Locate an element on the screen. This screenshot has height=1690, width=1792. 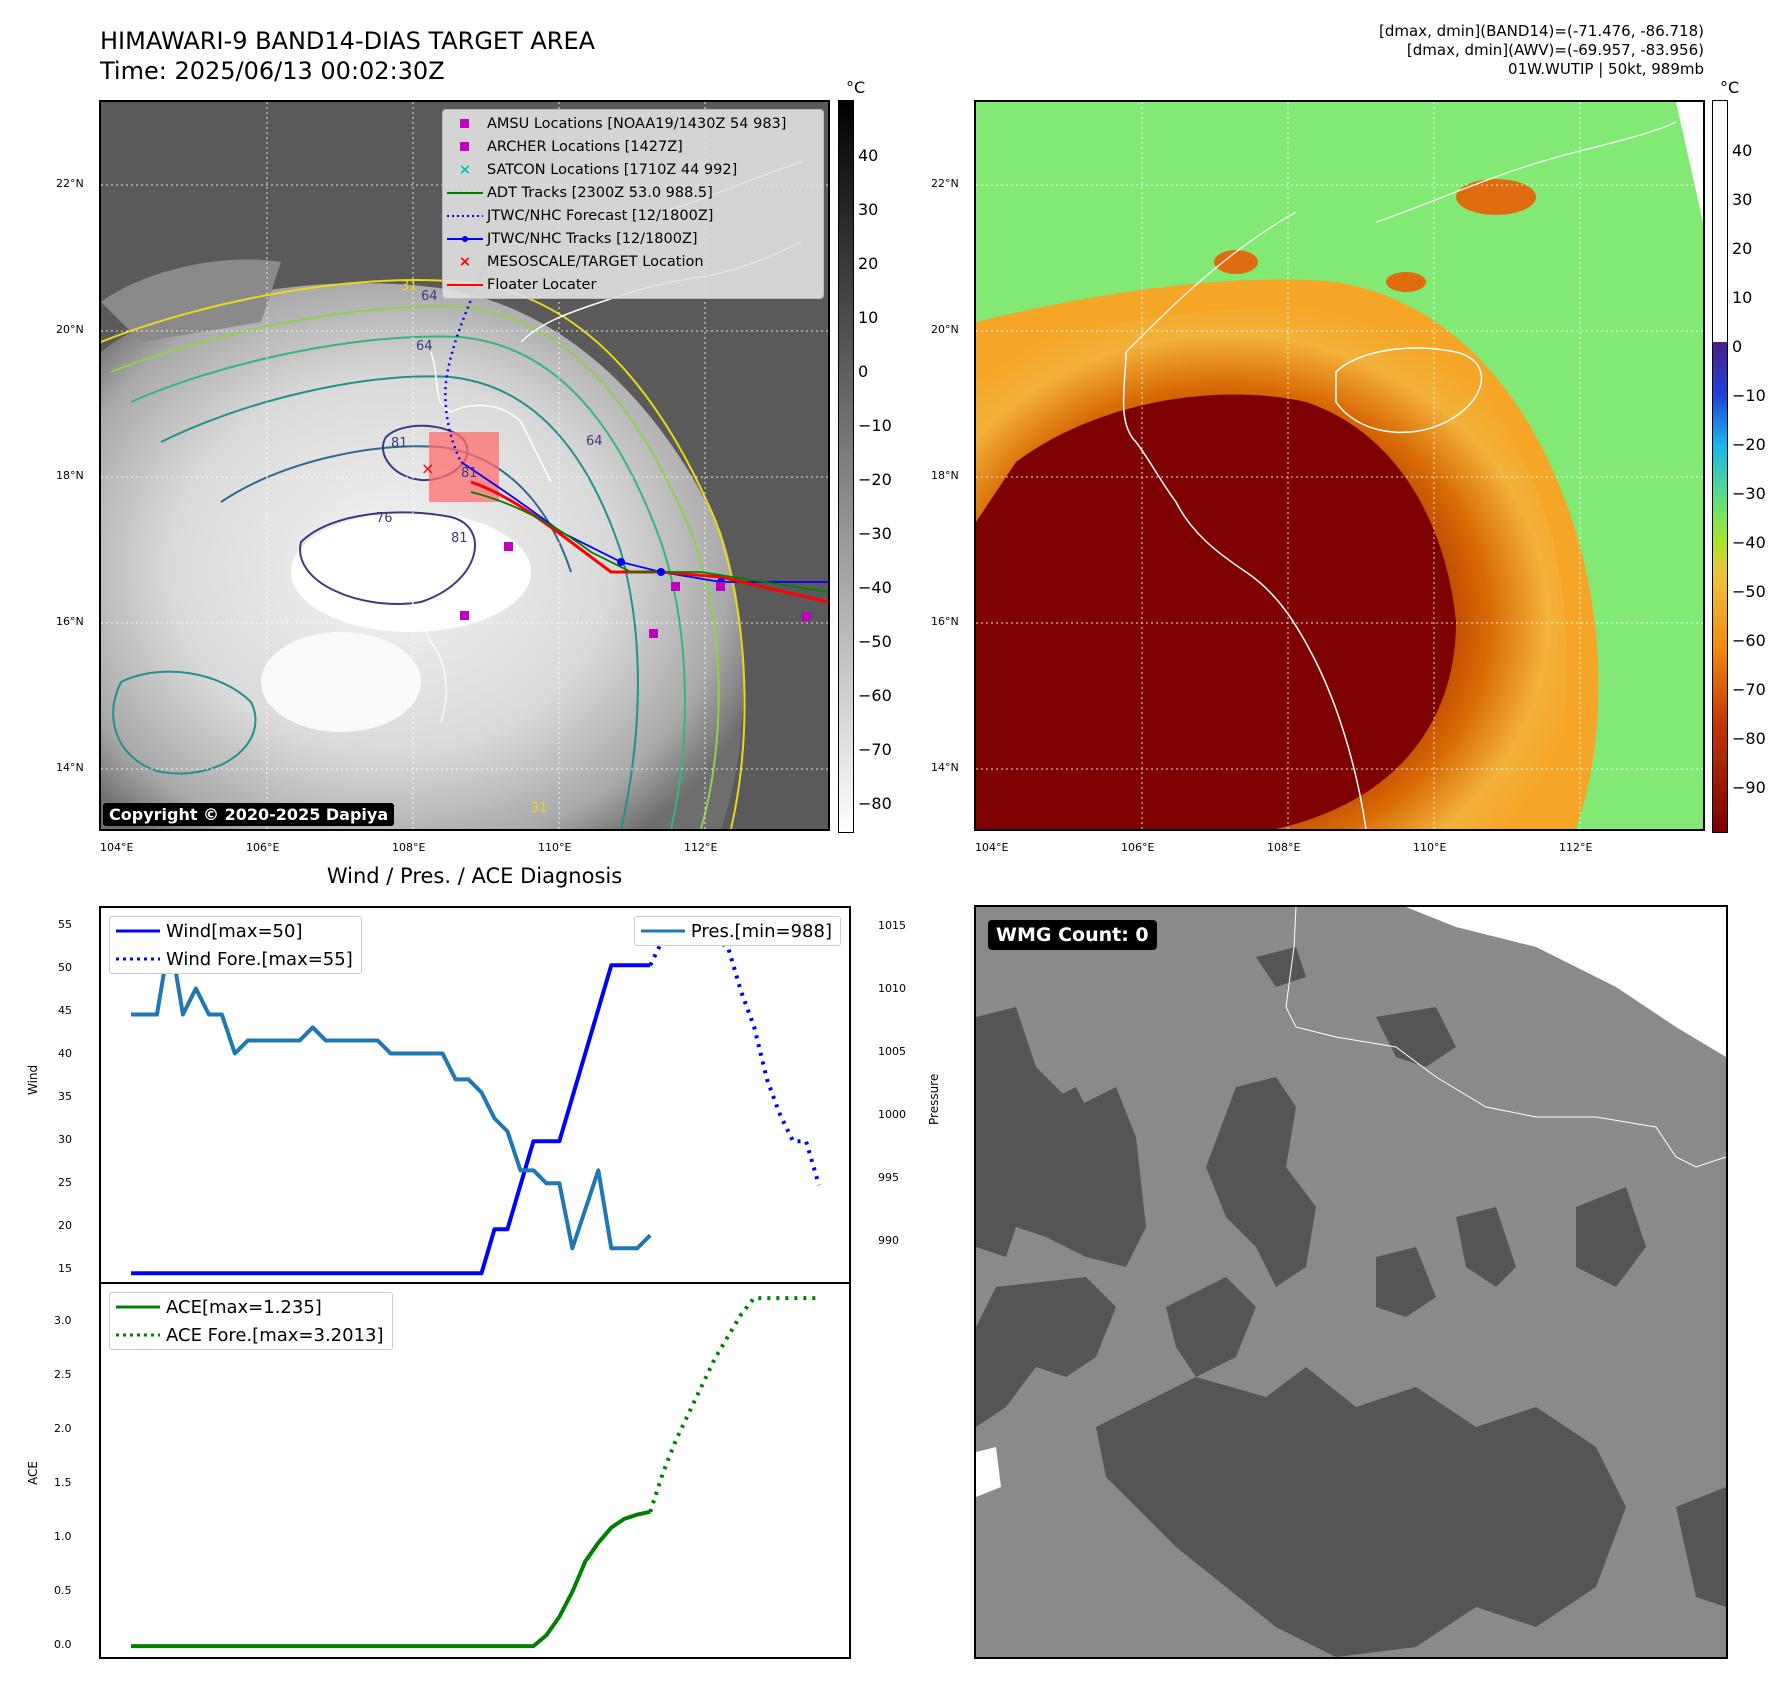
legend-item: × SATCON Locations [1710Z 44 992] is located at coordinates (598, 169).